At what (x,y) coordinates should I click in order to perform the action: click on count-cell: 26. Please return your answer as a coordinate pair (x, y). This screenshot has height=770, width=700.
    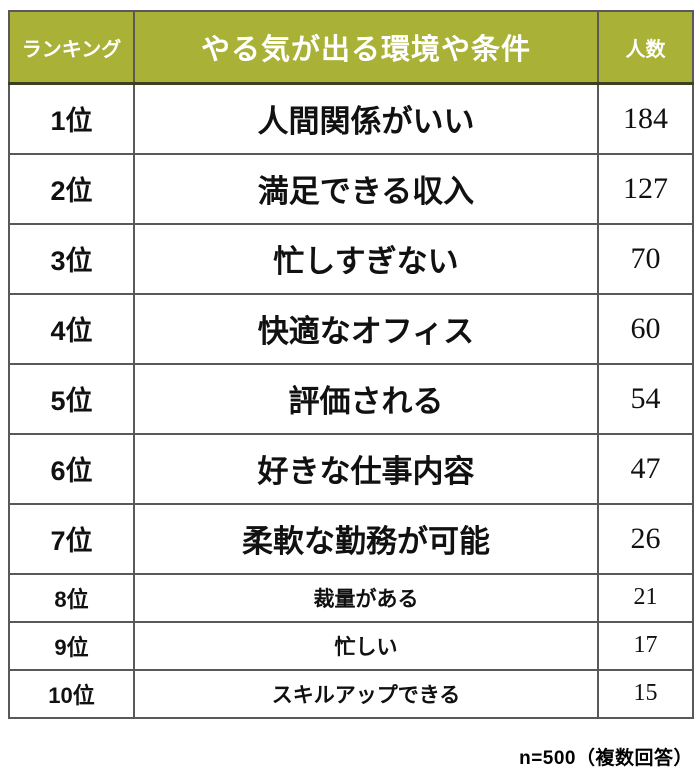
    Looking at the image, I should click on (645, 538).